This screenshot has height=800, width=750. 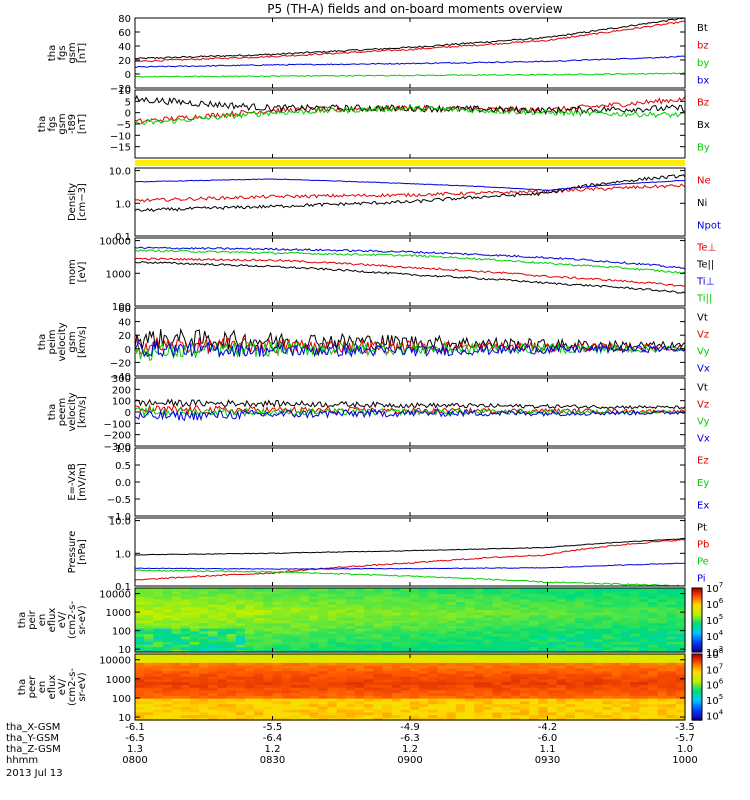 I want to click on y-axis-label: thapeirenefluxeV/(cm2-s-sr-eV), so click(x=52, y=620).